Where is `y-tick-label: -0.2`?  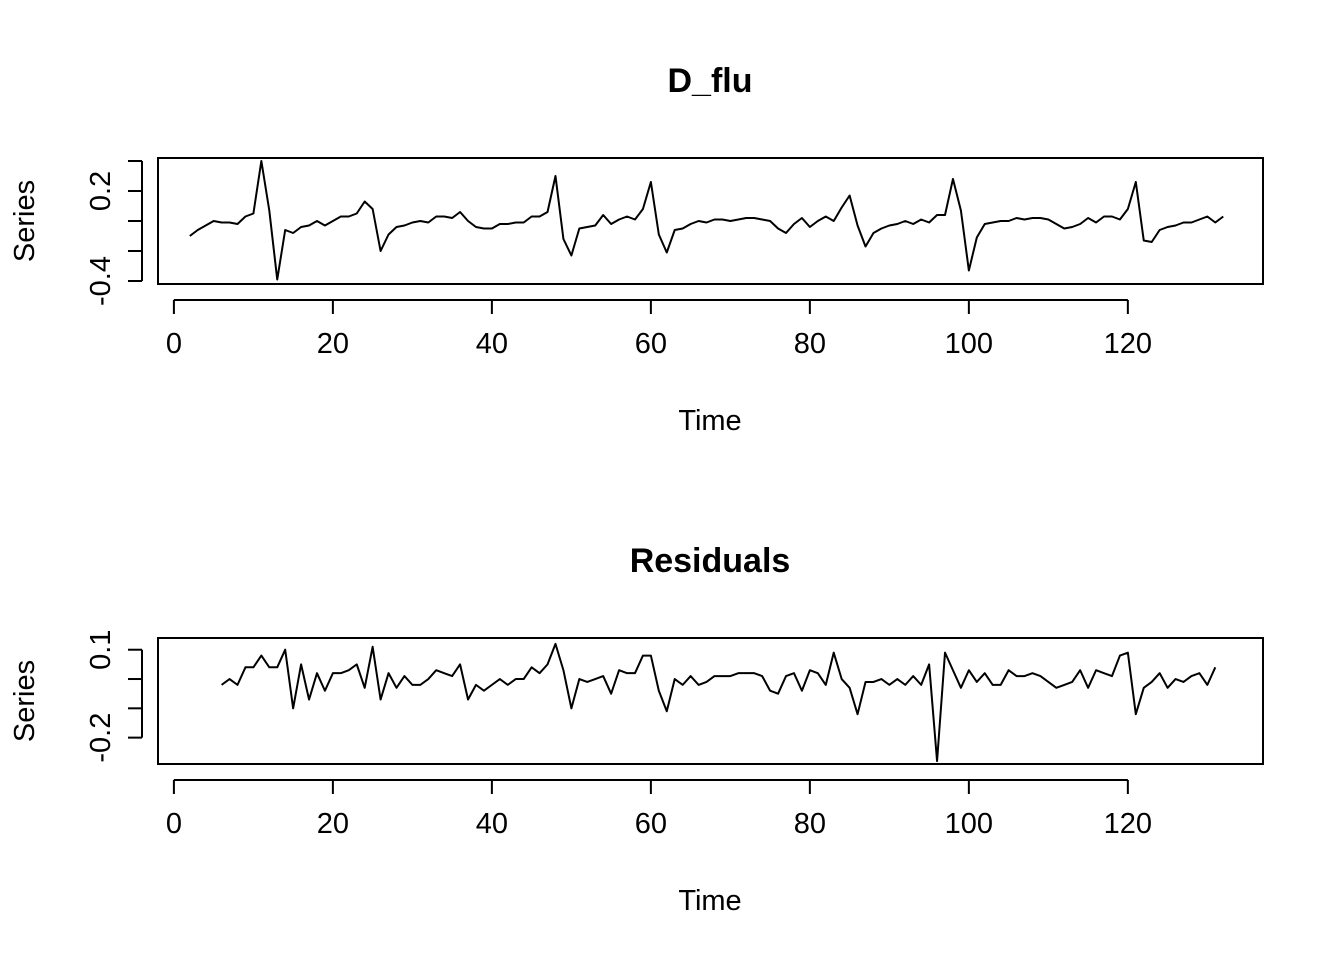
y-tick-label: -0.2 is located at coordinates (101, 738).